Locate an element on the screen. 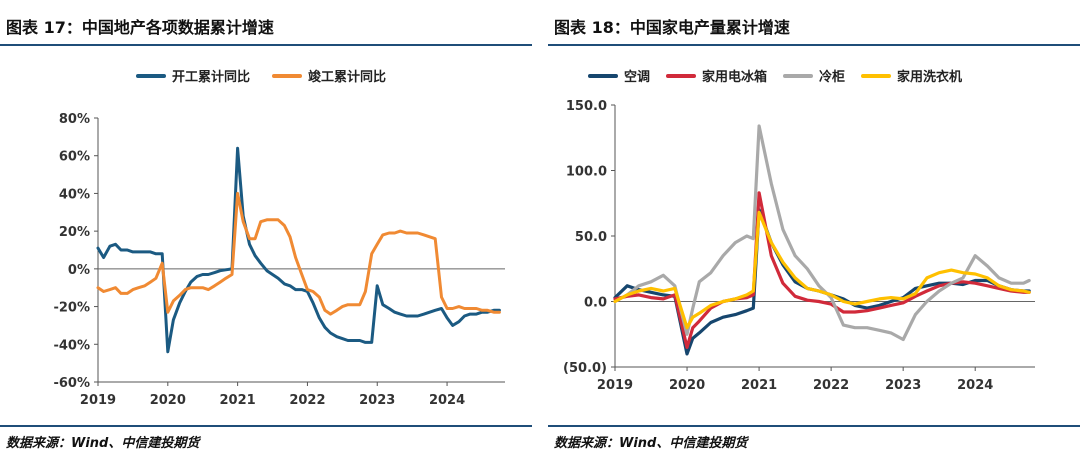 This screenshot has width=1080, height=465. legend-label-aircon: 空调 is located at coordinates (637, 77).